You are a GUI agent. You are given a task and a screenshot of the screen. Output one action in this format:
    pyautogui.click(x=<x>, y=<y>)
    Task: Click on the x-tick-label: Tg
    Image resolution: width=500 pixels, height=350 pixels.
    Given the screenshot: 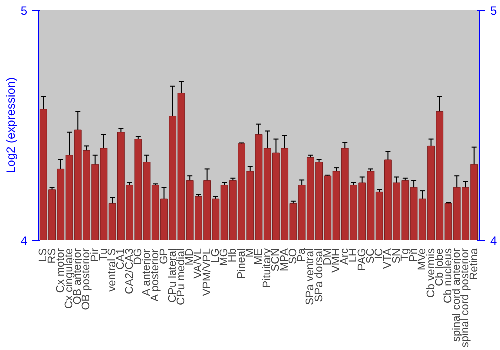 What is the action you would take?
    pyautogui.click(x=405, y=255)
    